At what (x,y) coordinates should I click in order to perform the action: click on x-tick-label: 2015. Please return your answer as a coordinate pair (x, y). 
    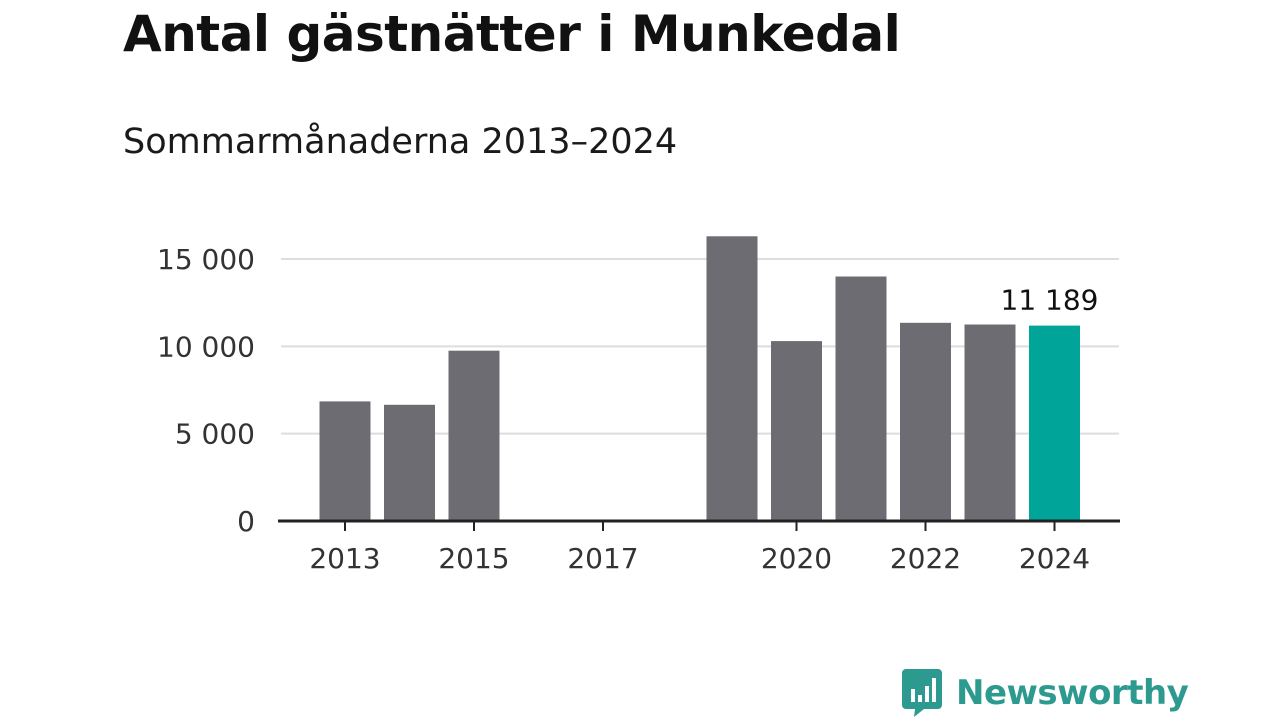
    Looking at the image, I should click on (473, 558).